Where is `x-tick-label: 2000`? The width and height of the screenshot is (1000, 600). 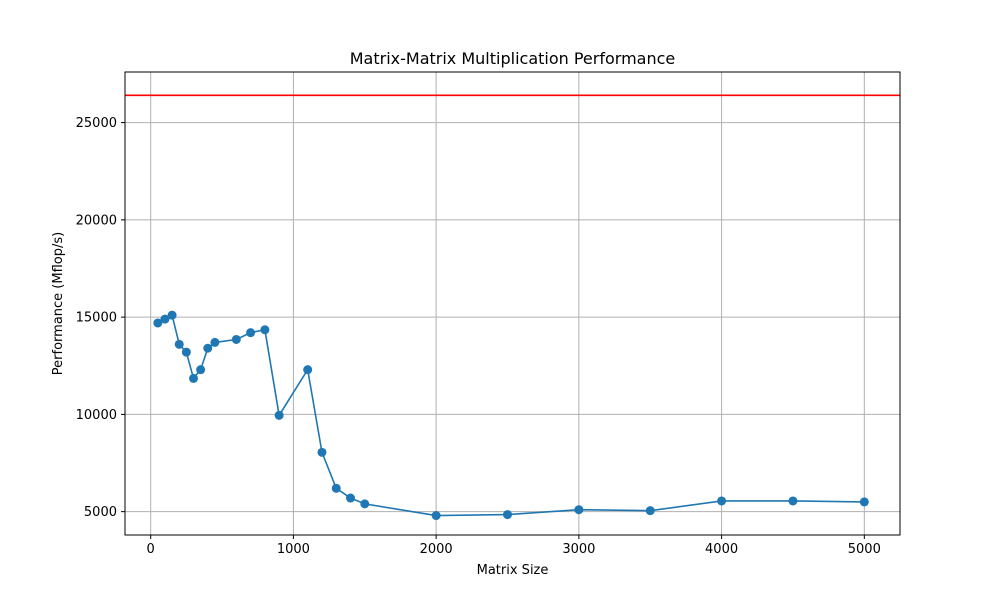
x-tick-label: 2000 is located at coordinates (436, 549).